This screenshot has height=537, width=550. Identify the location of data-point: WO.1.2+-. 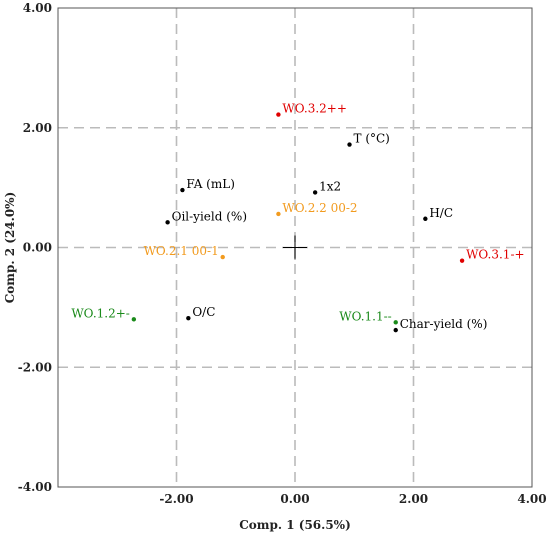
(104, 314).